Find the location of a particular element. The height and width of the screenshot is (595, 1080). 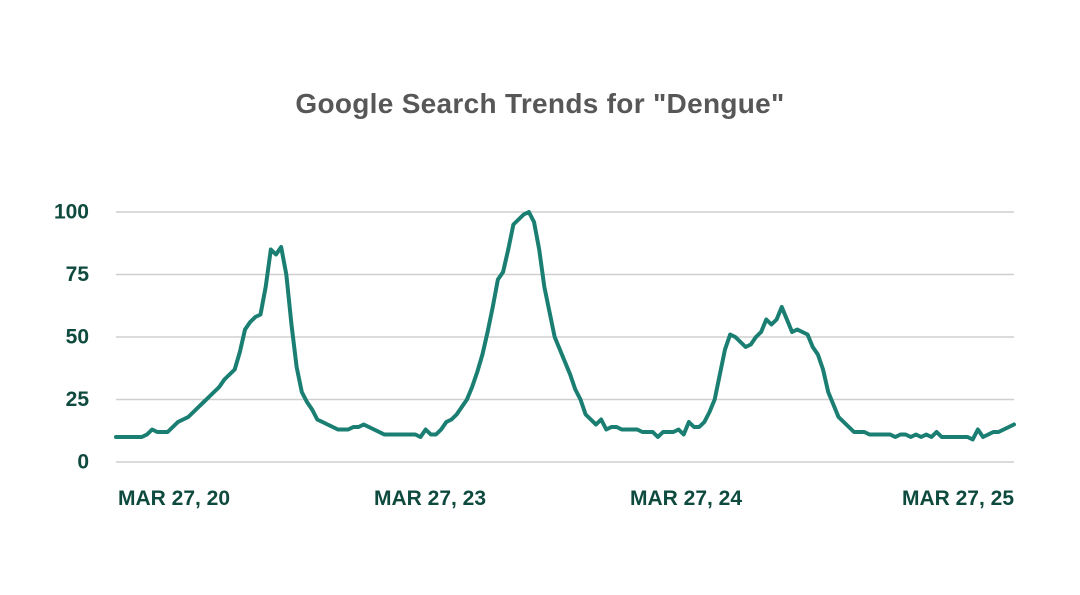

x-tick-label: MAR 27, 25 is located at coordinates (958, 498).